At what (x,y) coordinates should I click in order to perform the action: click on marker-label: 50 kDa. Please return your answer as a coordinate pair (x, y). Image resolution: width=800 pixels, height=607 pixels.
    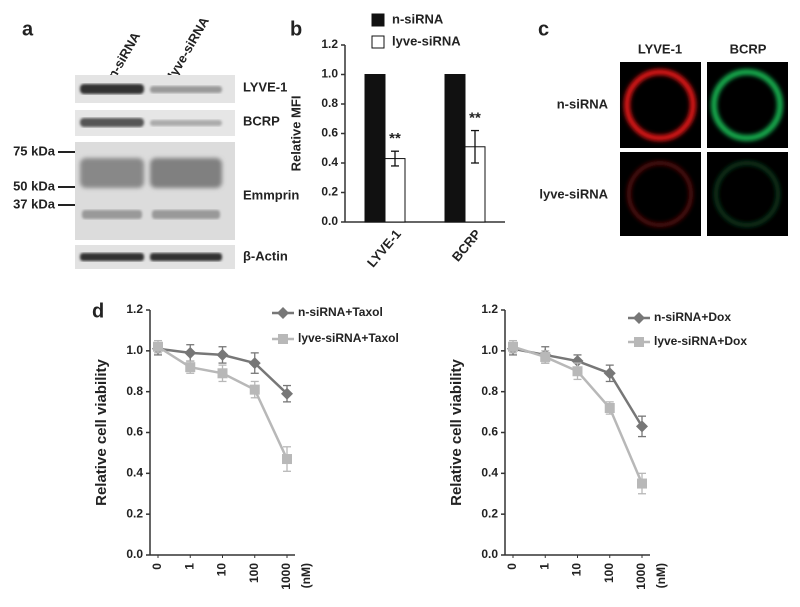
    Looking at the image, I should click on (34, 185).